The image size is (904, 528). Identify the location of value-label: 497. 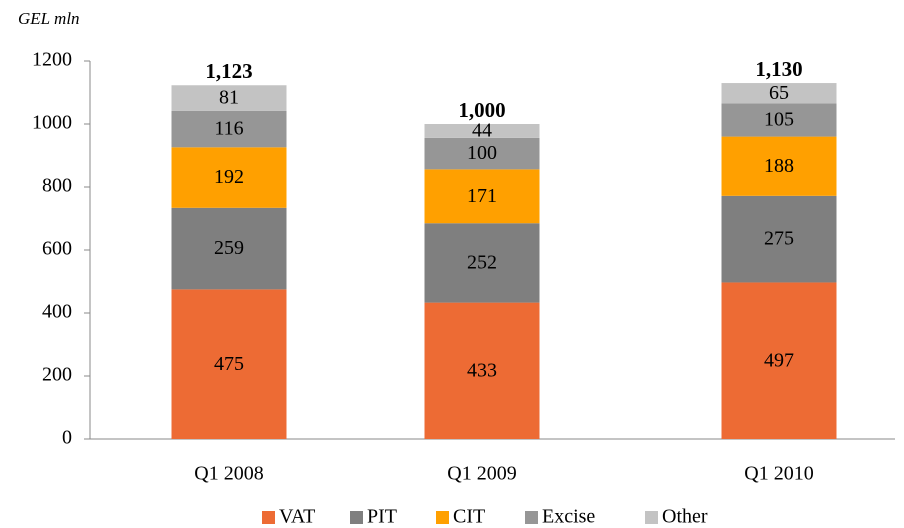
(779, 360).